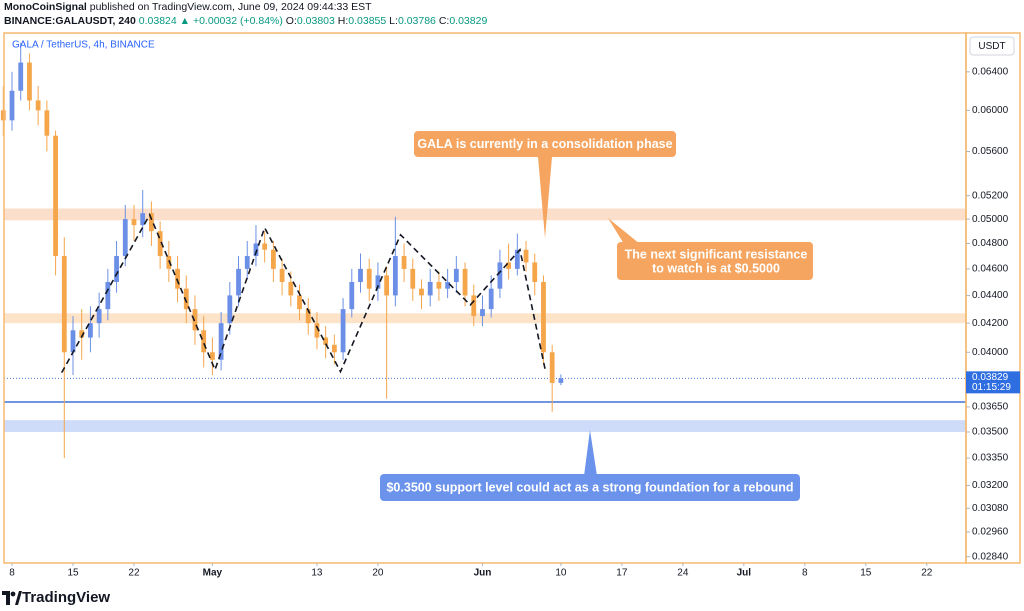  What do you see at coordinates (683, 573) in the screenshot?
I see `x-tick-label: 24` at bounding box center [683, 573].